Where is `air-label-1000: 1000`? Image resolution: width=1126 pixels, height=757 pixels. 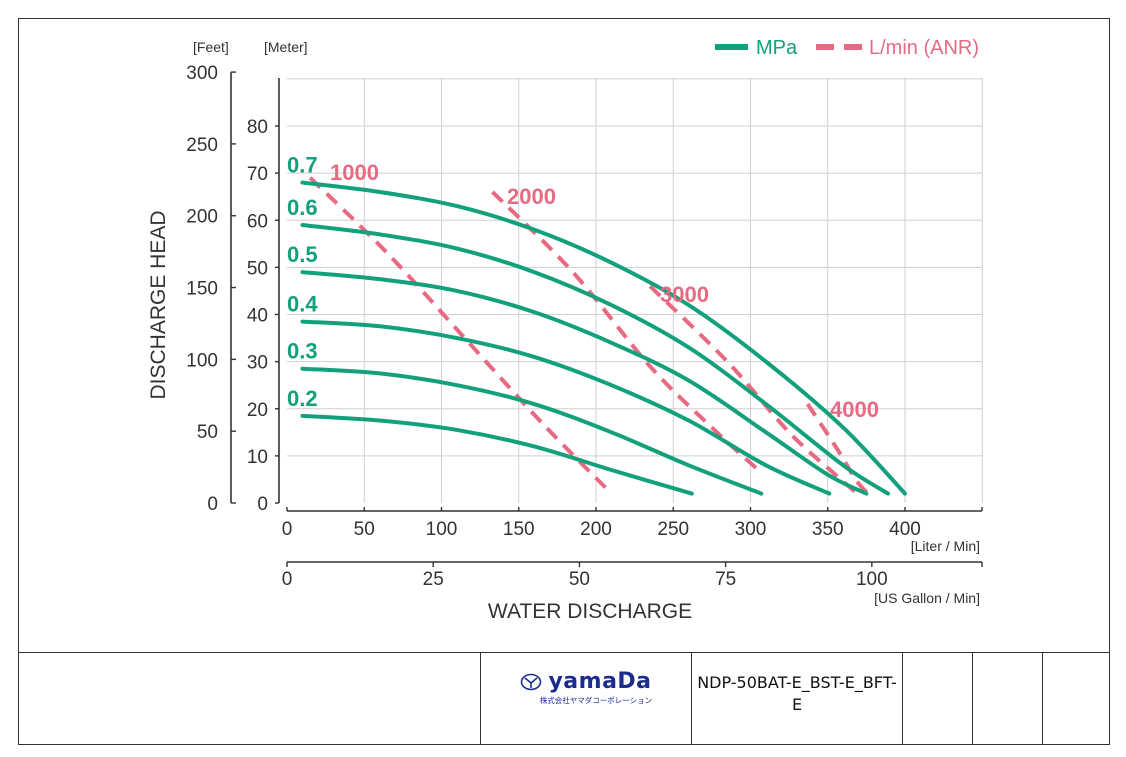 air-label-1000: 1000 is located at coordinates (354, 172).